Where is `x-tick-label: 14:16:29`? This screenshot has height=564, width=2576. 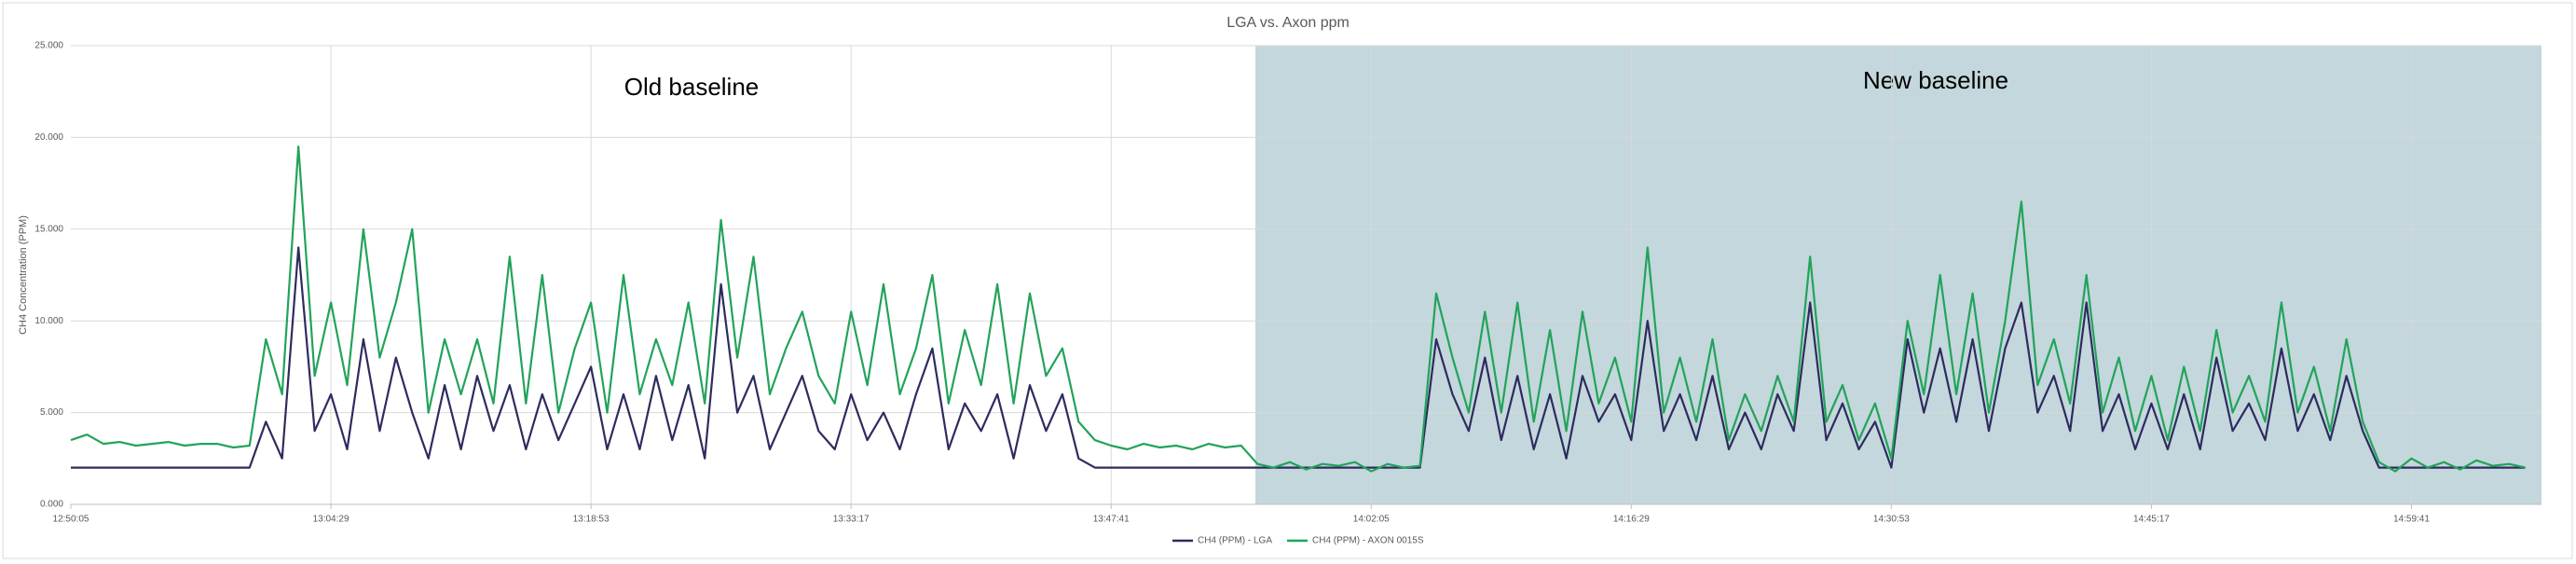 x-tick-label: 14:16:29 is located at coordinates (1631, 520).